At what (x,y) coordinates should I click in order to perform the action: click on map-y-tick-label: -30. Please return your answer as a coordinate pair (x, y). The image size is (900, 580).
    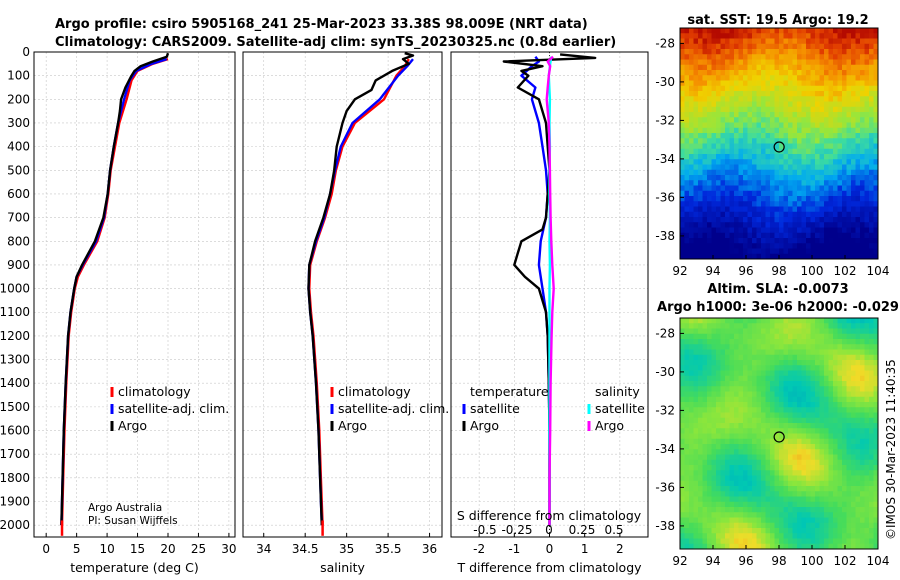
    Looking at the image, I should click on (665, 372).